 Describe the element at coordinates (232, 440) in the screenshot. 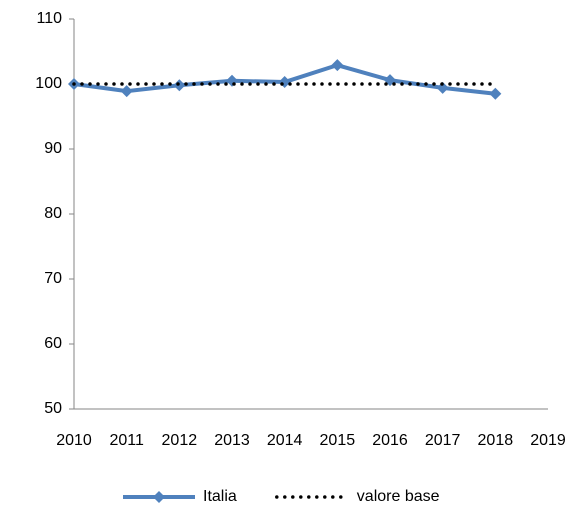

I see `x-tick-label: 2013` at that location.